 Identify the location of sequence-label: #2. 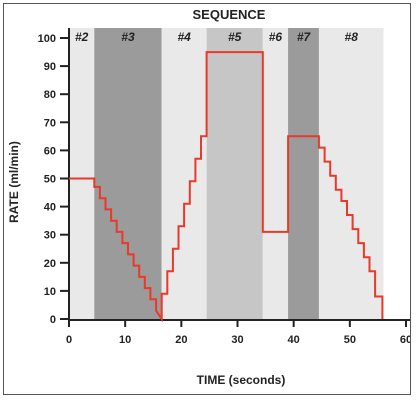
(82, 37).